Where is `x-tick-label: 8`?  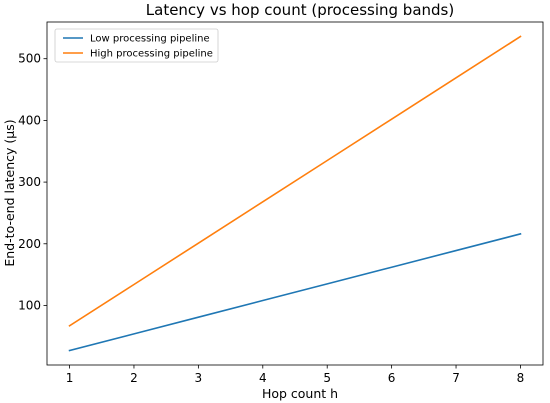 x-tick-label: 8 is located at coordinates (521, 378).